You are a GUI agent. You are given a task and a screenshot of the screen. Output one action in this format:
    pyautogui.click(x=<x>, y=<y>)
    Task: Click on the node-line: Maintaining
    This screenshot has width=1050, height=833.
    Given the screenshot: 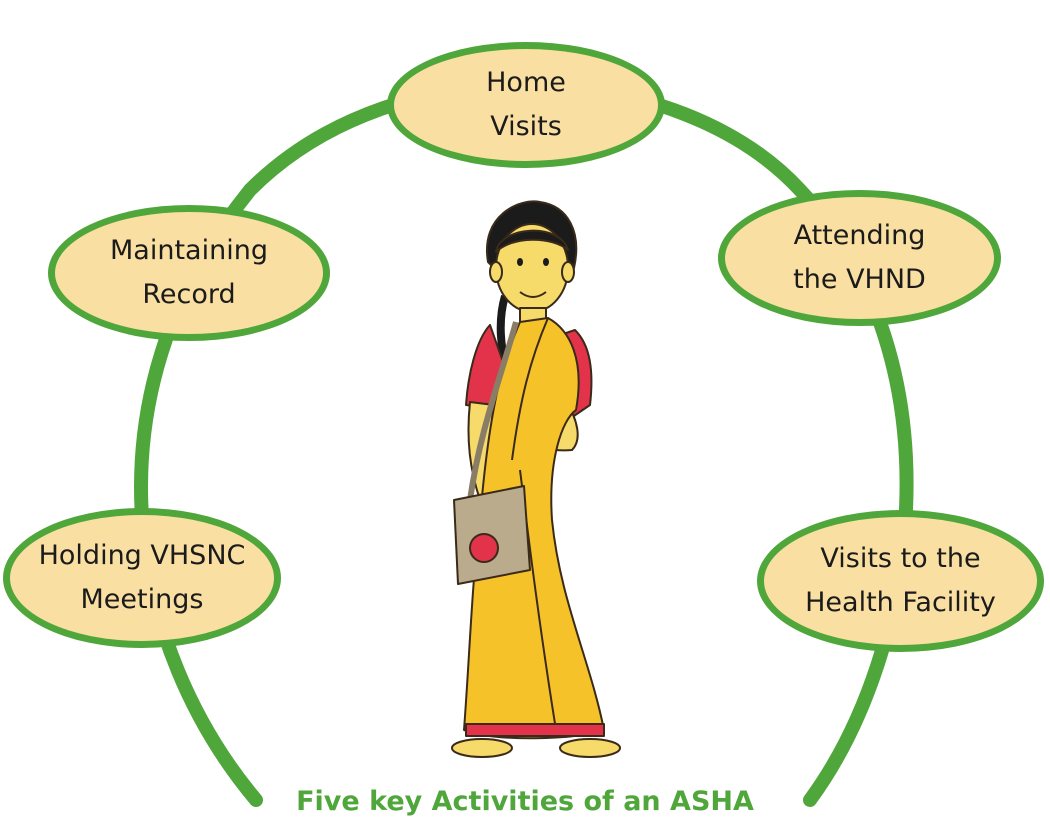 What is the action you would take?
    pyautogui.click(x=189, y=250)
    